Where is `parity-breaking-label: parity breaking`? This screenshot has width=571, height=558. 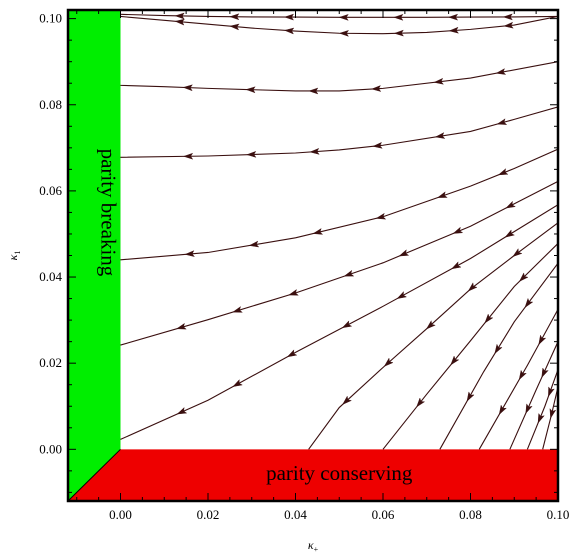
parity-breaking-label: parity breaking is located at coordinates (108, 213).